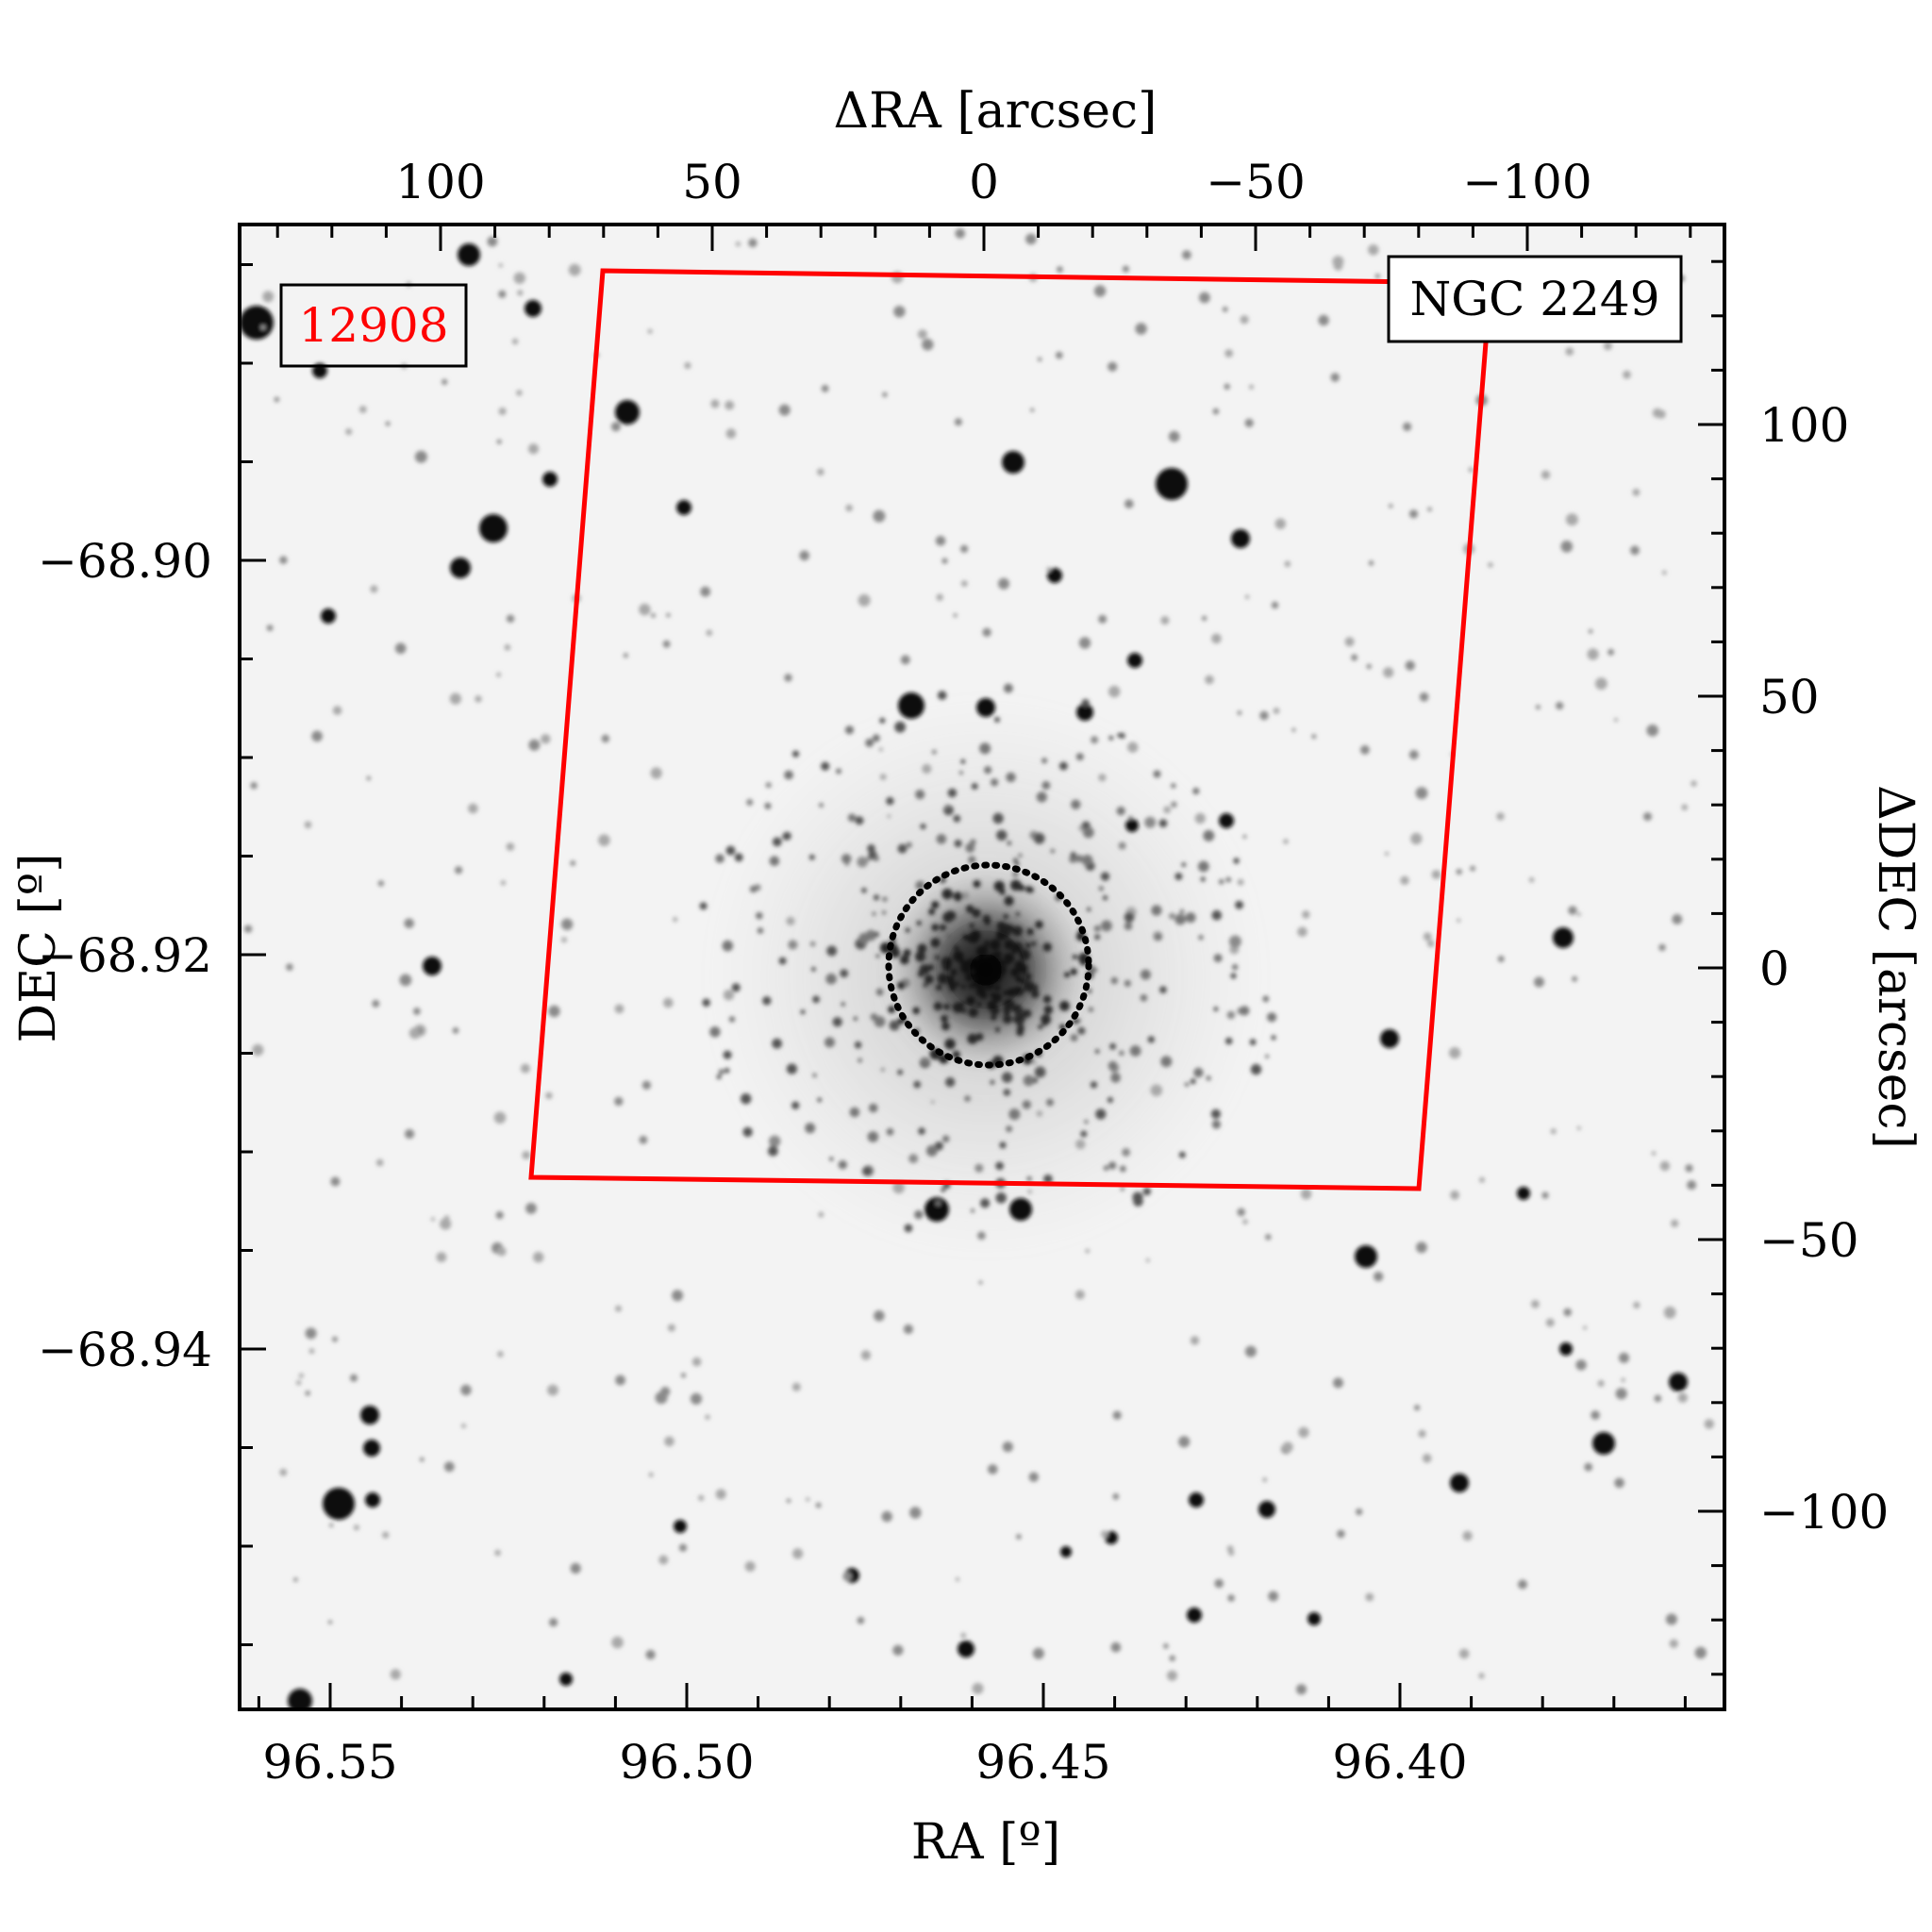  I want to click on bottom-tick-label-96.55: 96.55, so click(329, 1763).